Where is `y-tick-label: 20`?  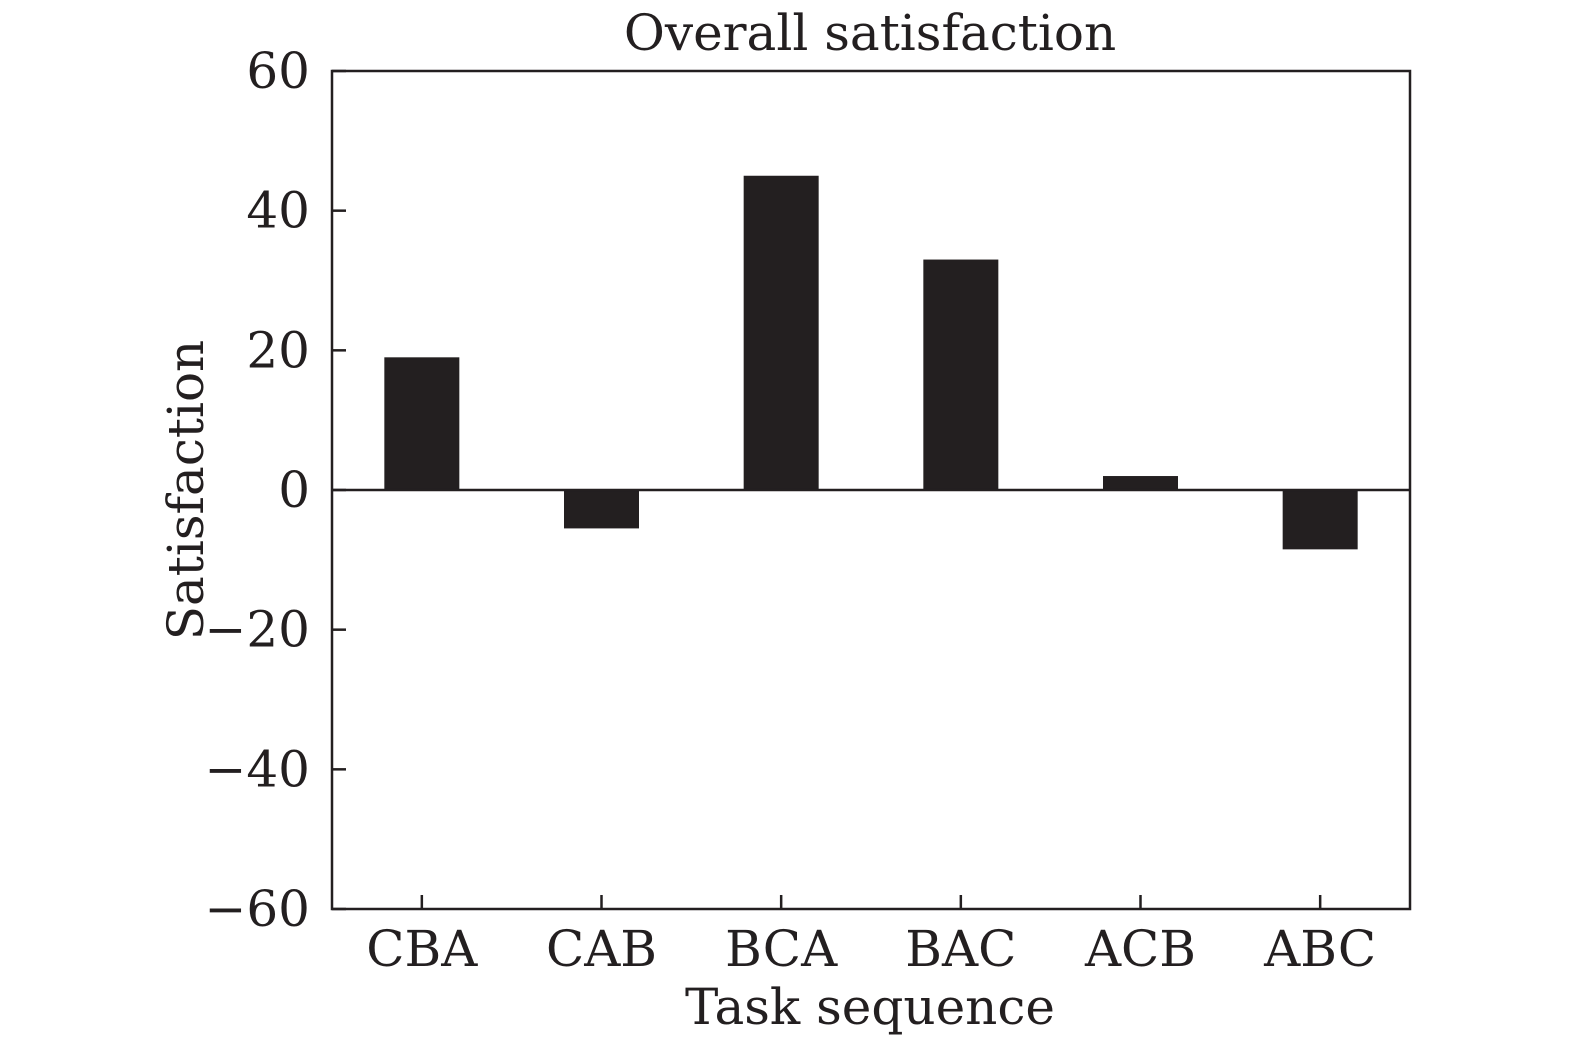 y-tick-label: 20 is located at coordinates (278, 350).